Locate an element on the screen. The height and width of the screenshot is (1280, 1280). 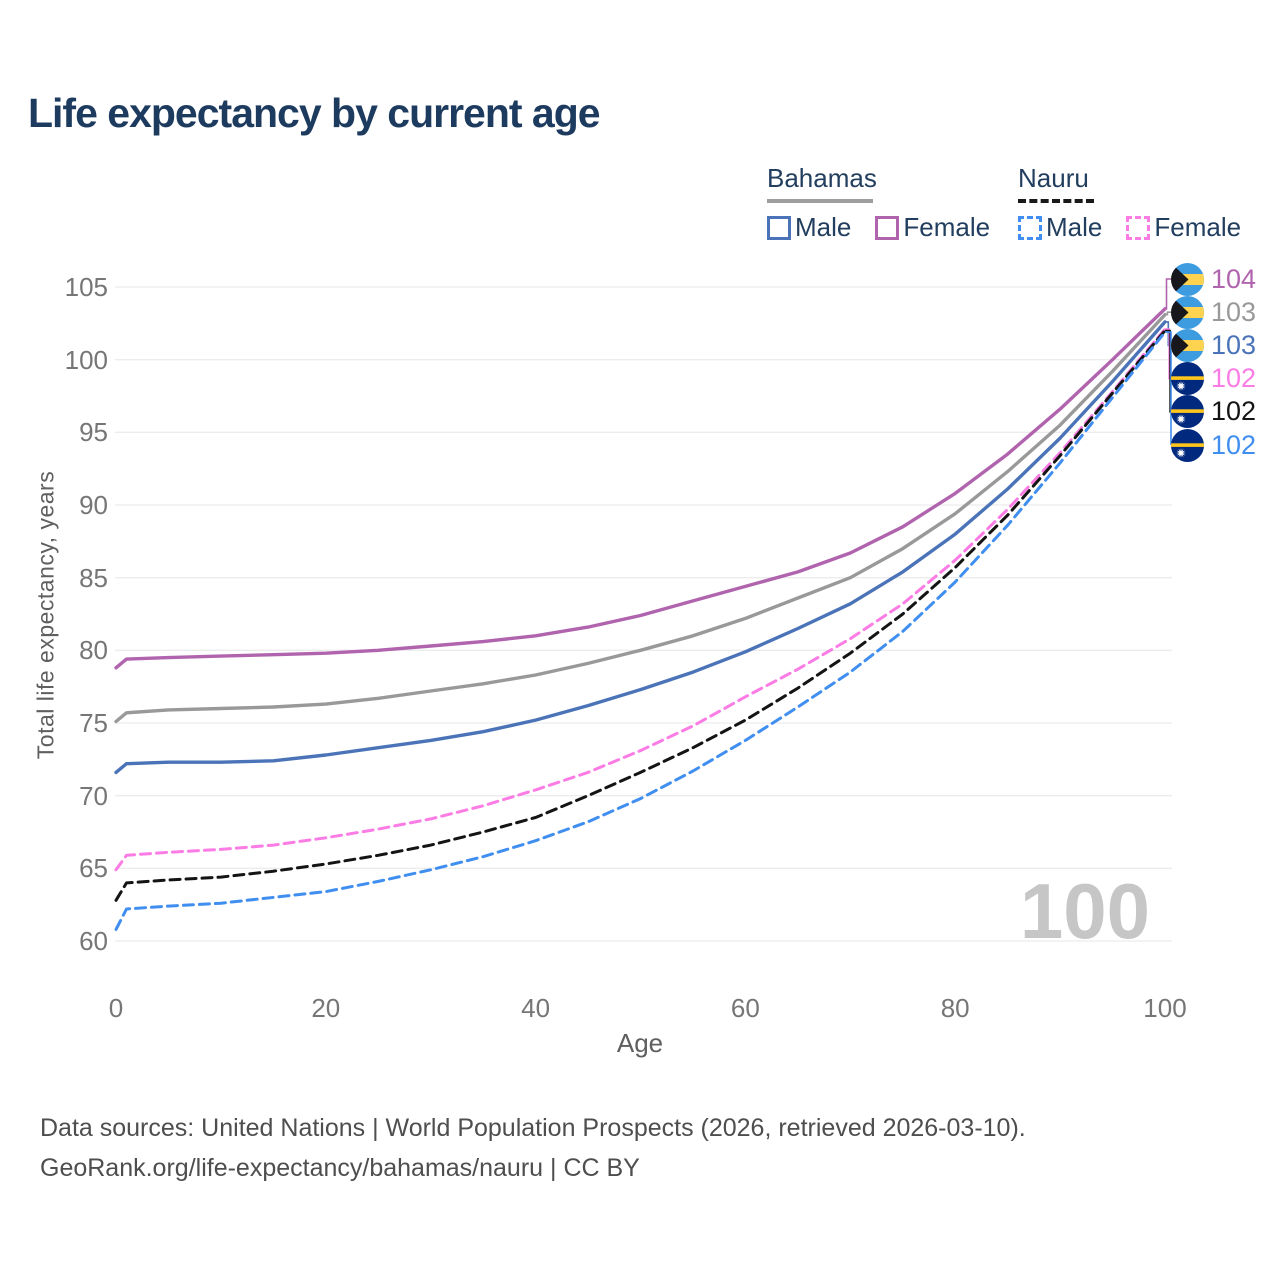
leader-line-bahamas-total is located at coordinates (1168, 313).